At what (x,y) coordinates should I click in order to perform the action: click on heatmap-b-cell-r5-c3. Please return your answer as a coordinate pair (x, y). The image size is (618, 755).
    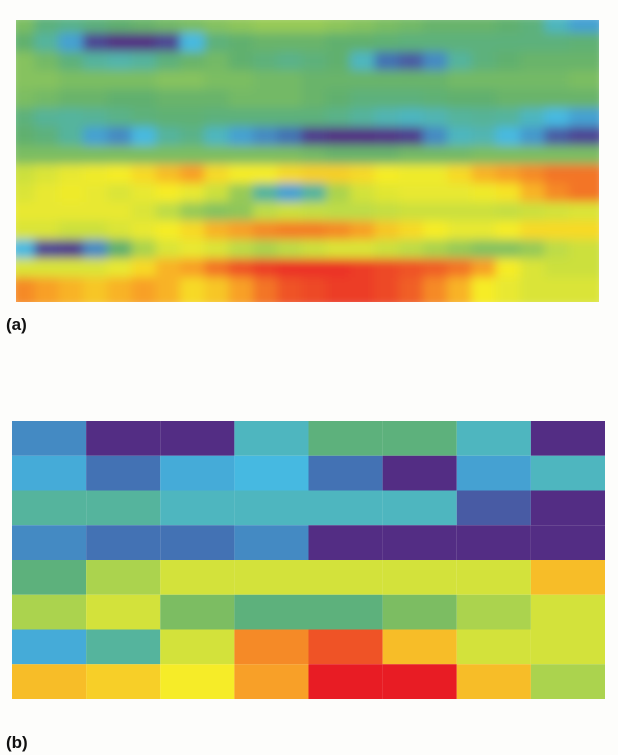
    Looking at the image, I should click on (271, 612).